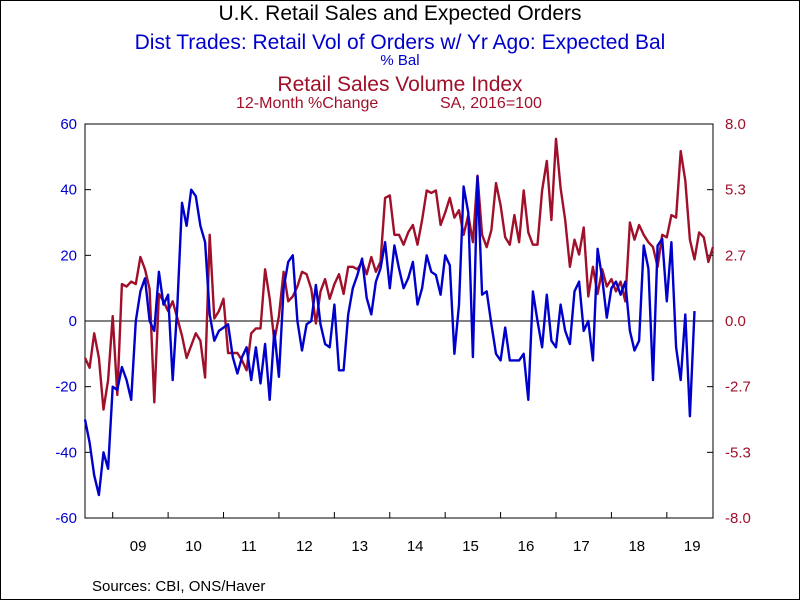  I want to click on x-tick-label: 10, so click(193, 546).